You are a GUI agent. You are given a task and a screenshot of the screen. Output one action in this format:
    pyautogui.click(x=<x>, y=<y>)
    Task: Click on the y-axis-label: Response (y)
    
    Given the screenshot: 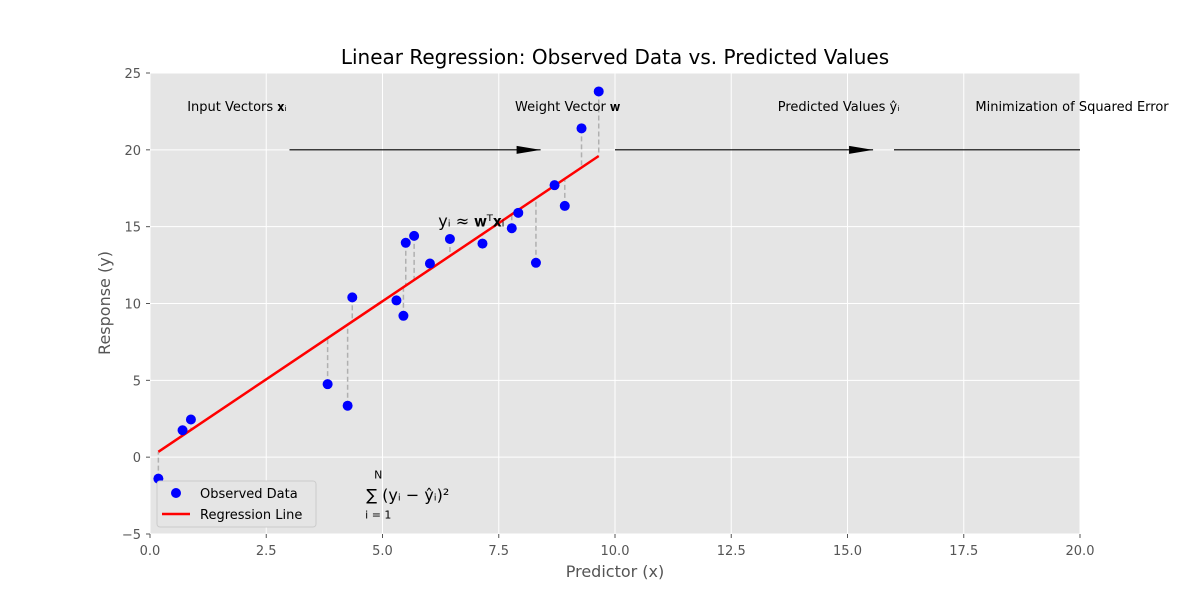 What is the action you would take?
    pyautogui.click(x=104, y=303)
    